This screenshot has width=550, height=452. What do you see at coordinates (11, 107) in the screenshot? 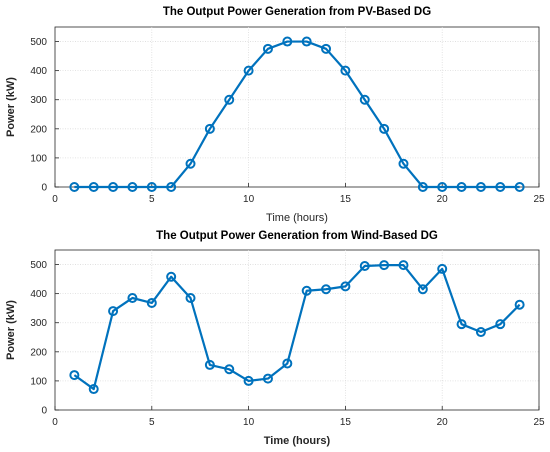
I see `pv-y-axis-label: Power (kW)` at bounding box center [11, 107].